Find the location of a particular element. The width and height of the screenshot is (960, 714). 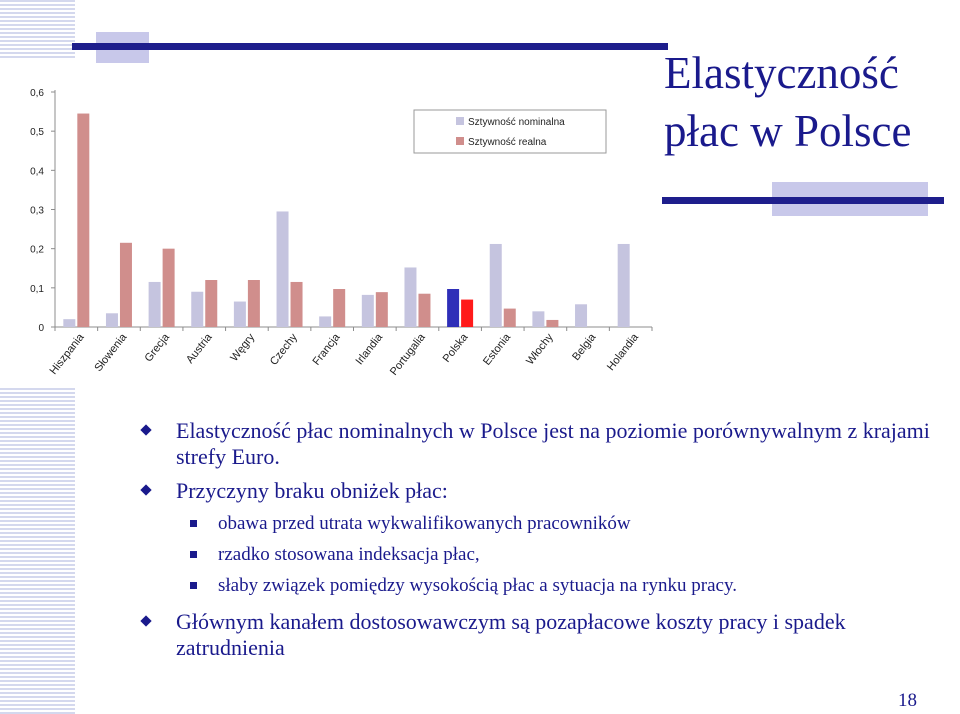

slide-title-line2: płac w Polsce is located at coordinates (788, 131).